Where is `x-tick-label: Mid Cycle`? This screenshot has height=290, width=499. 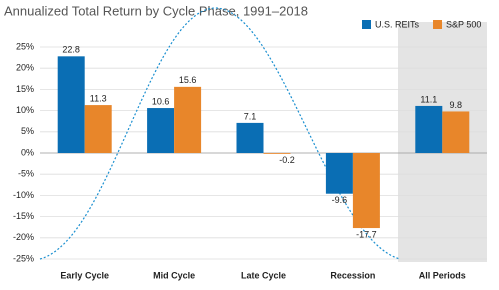
x-tick-label: Mid Cycle is located at coordinates (174, 275).